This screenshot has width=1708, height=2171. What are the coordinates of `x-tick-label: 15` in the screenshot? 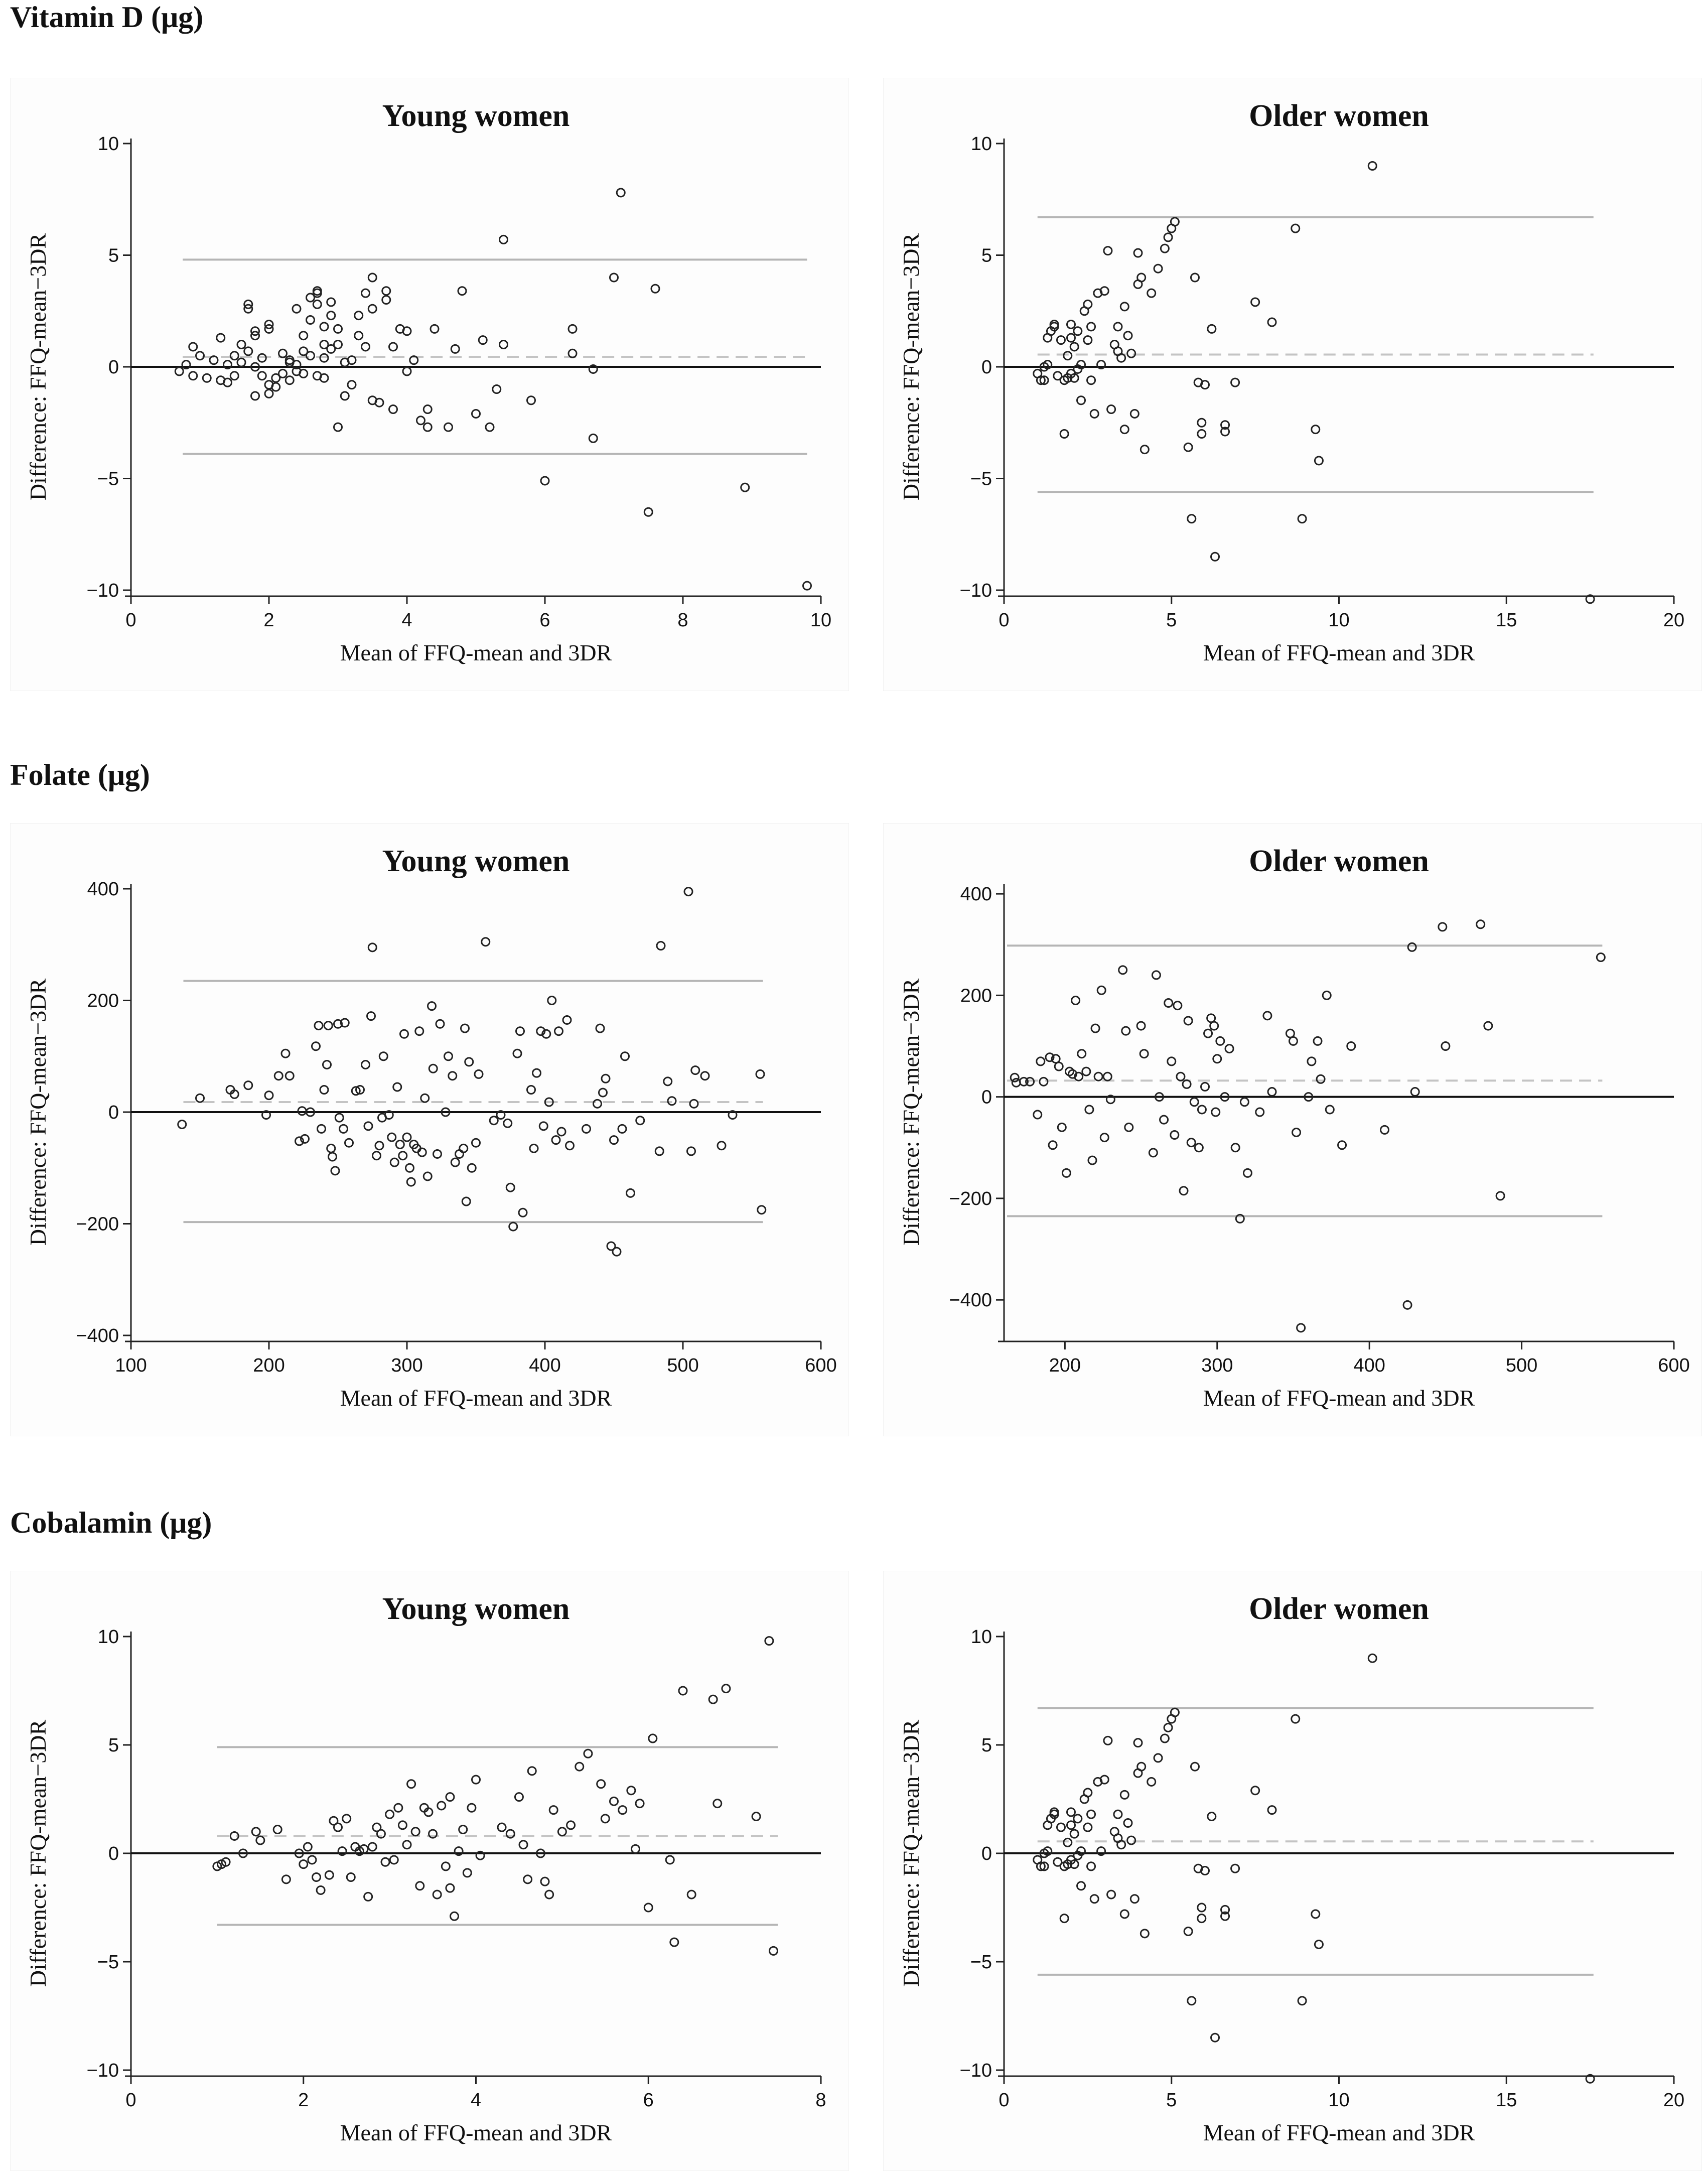 It's located at (1506, 620).